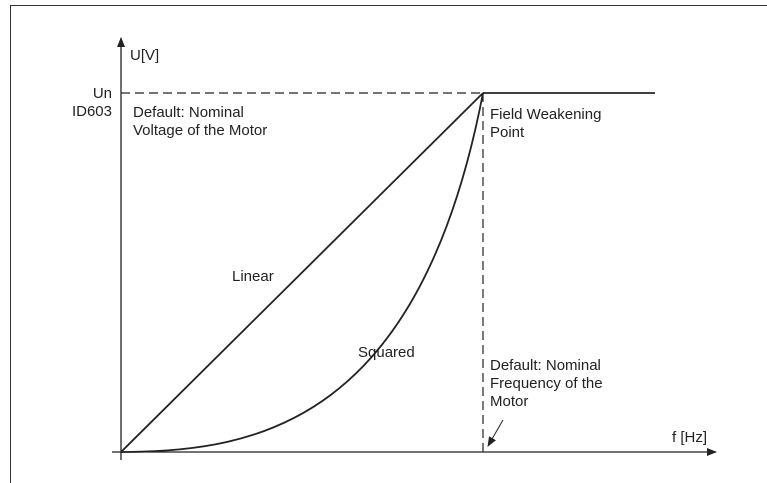 Image resolution: width=767 pixels, height=483 pixels. I want to click on voltage-note: Default: Nominal, so click(188, 112).